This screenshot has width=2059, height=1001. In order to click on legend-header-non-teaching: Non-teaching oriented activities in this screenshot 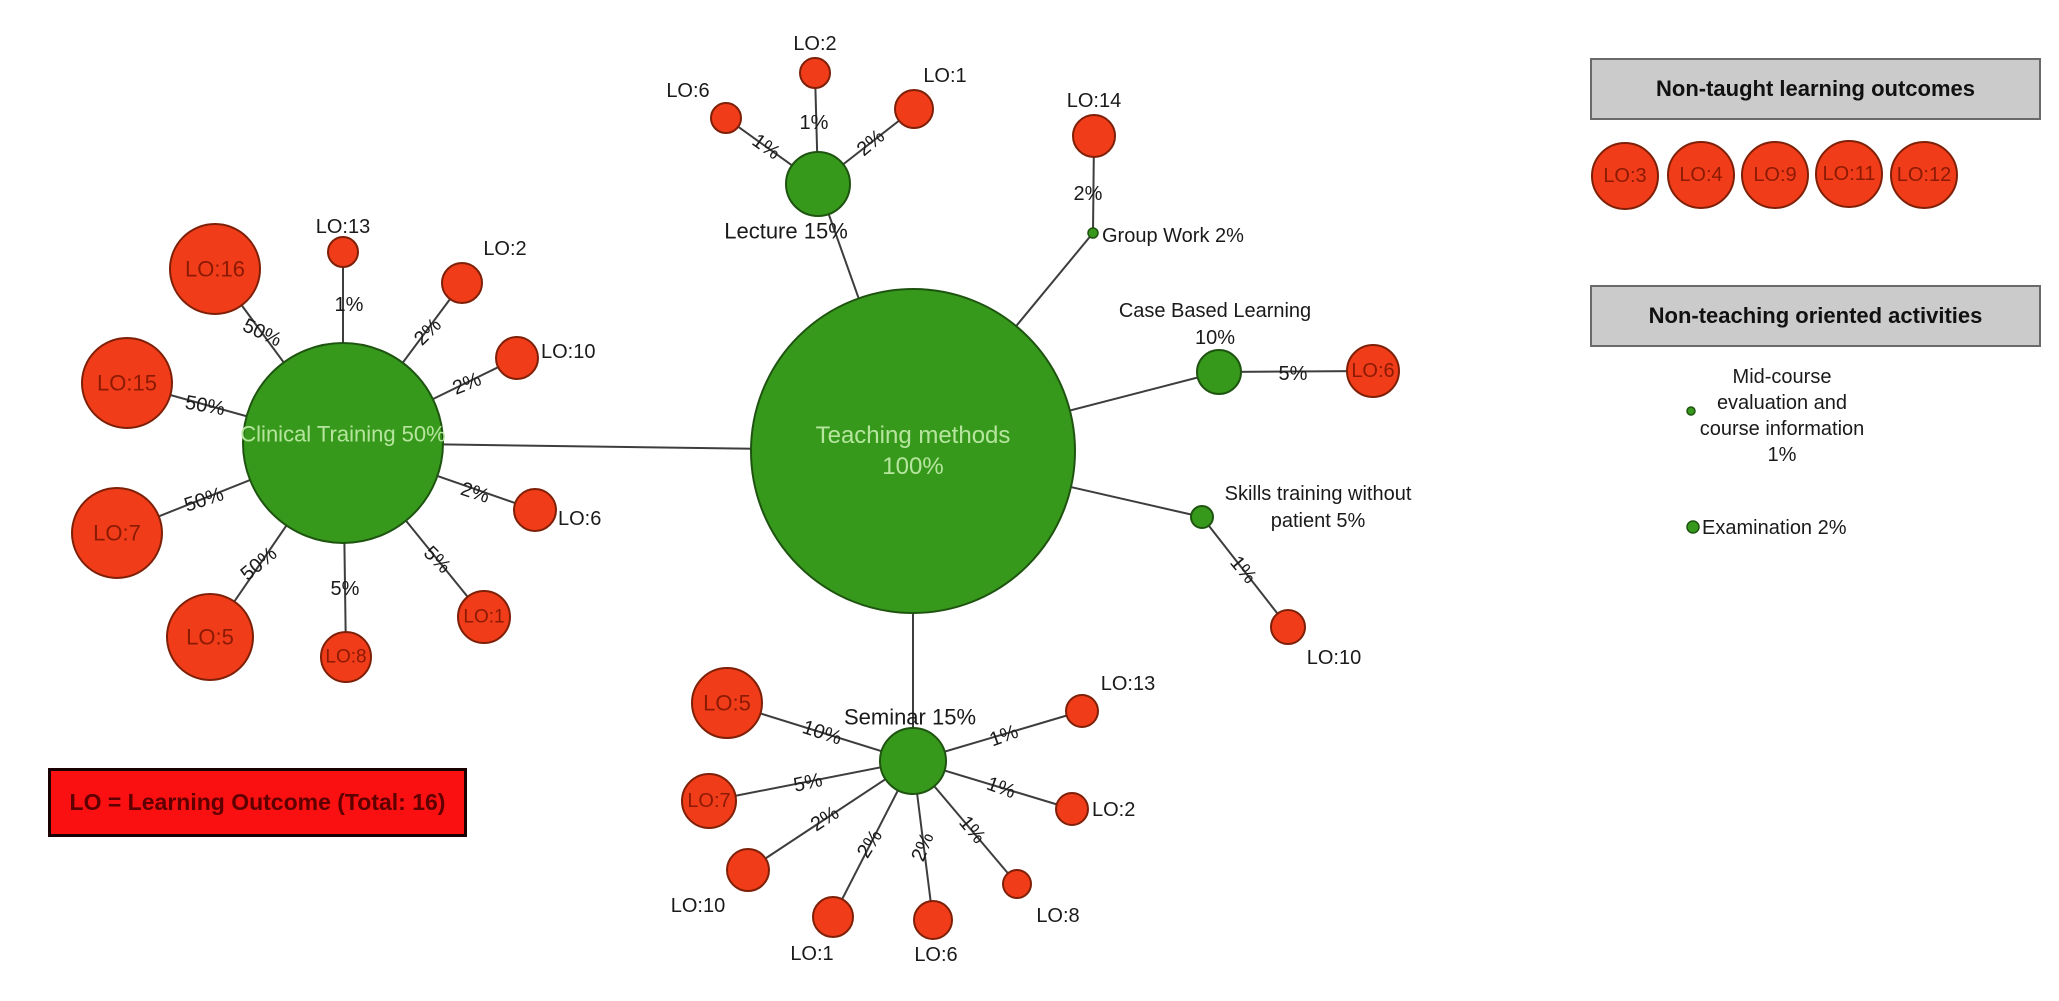, I will do `click(1815, 316)`.